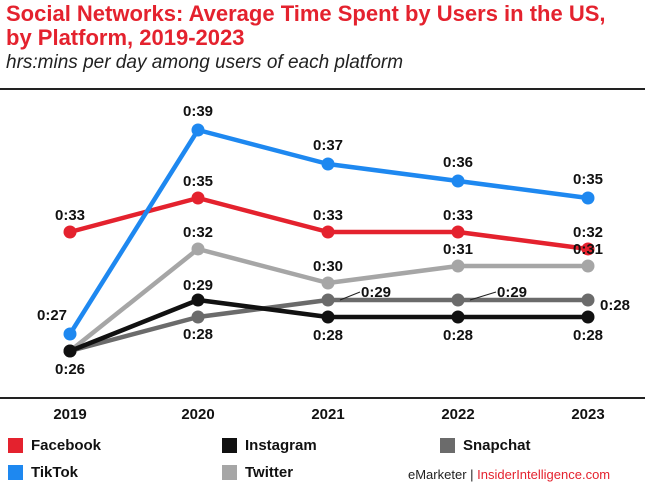 Image resolution: width=645 pixels, height=489 pixels. Describe the element at coordinates (52, 315) in the screenshot. I see `data-label-tiktok: 0:27` at that location.